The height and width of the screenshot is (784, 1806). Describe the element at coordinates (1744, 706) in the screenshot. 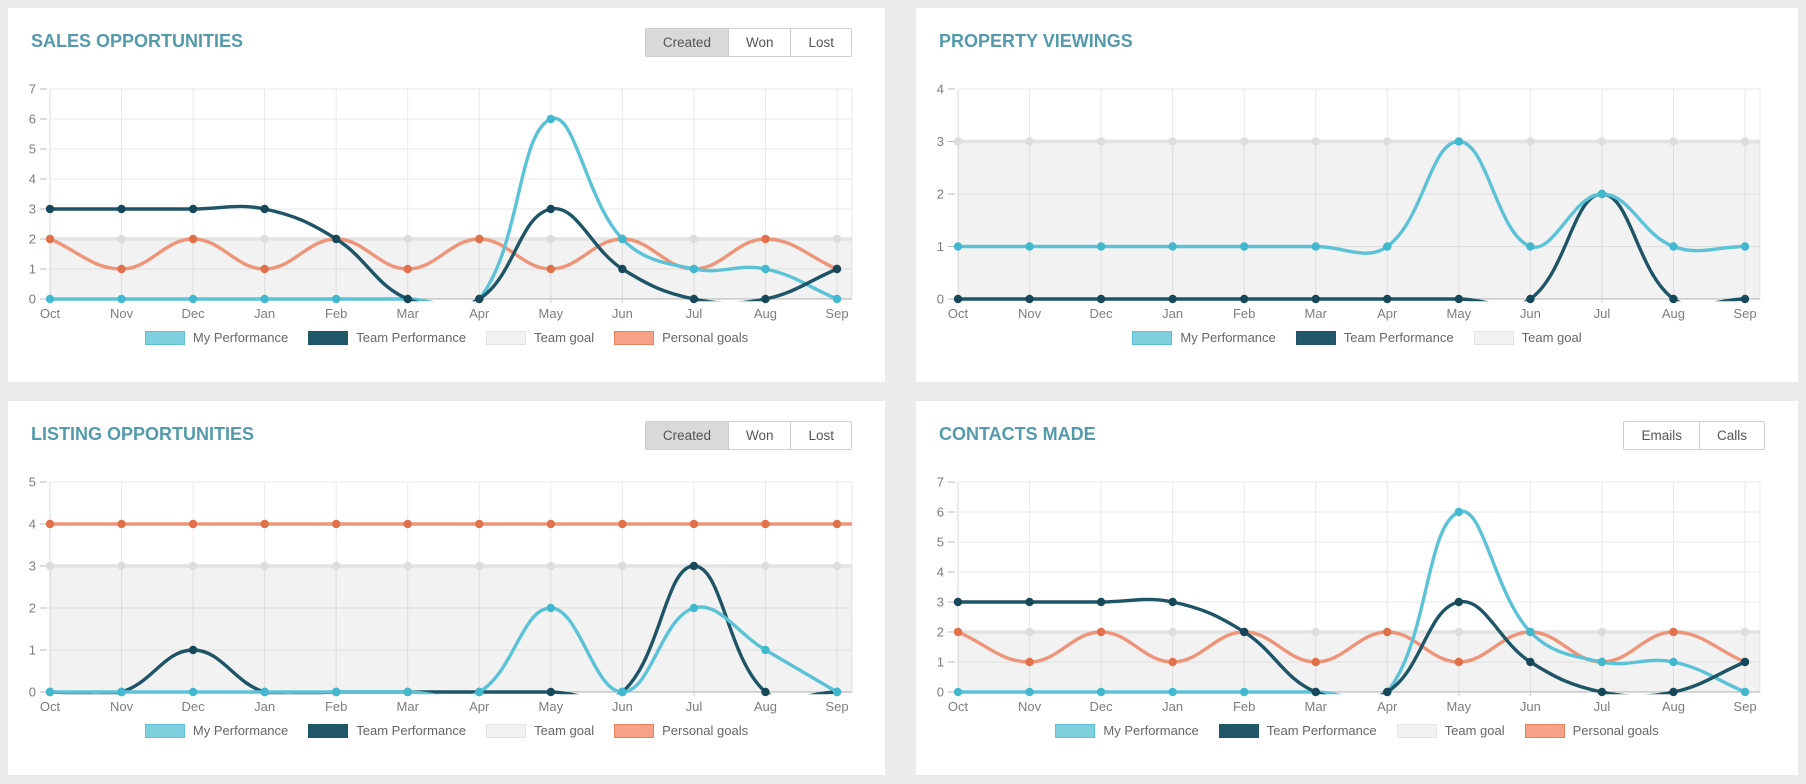

I see `x-tick-label: Sep` at that location.